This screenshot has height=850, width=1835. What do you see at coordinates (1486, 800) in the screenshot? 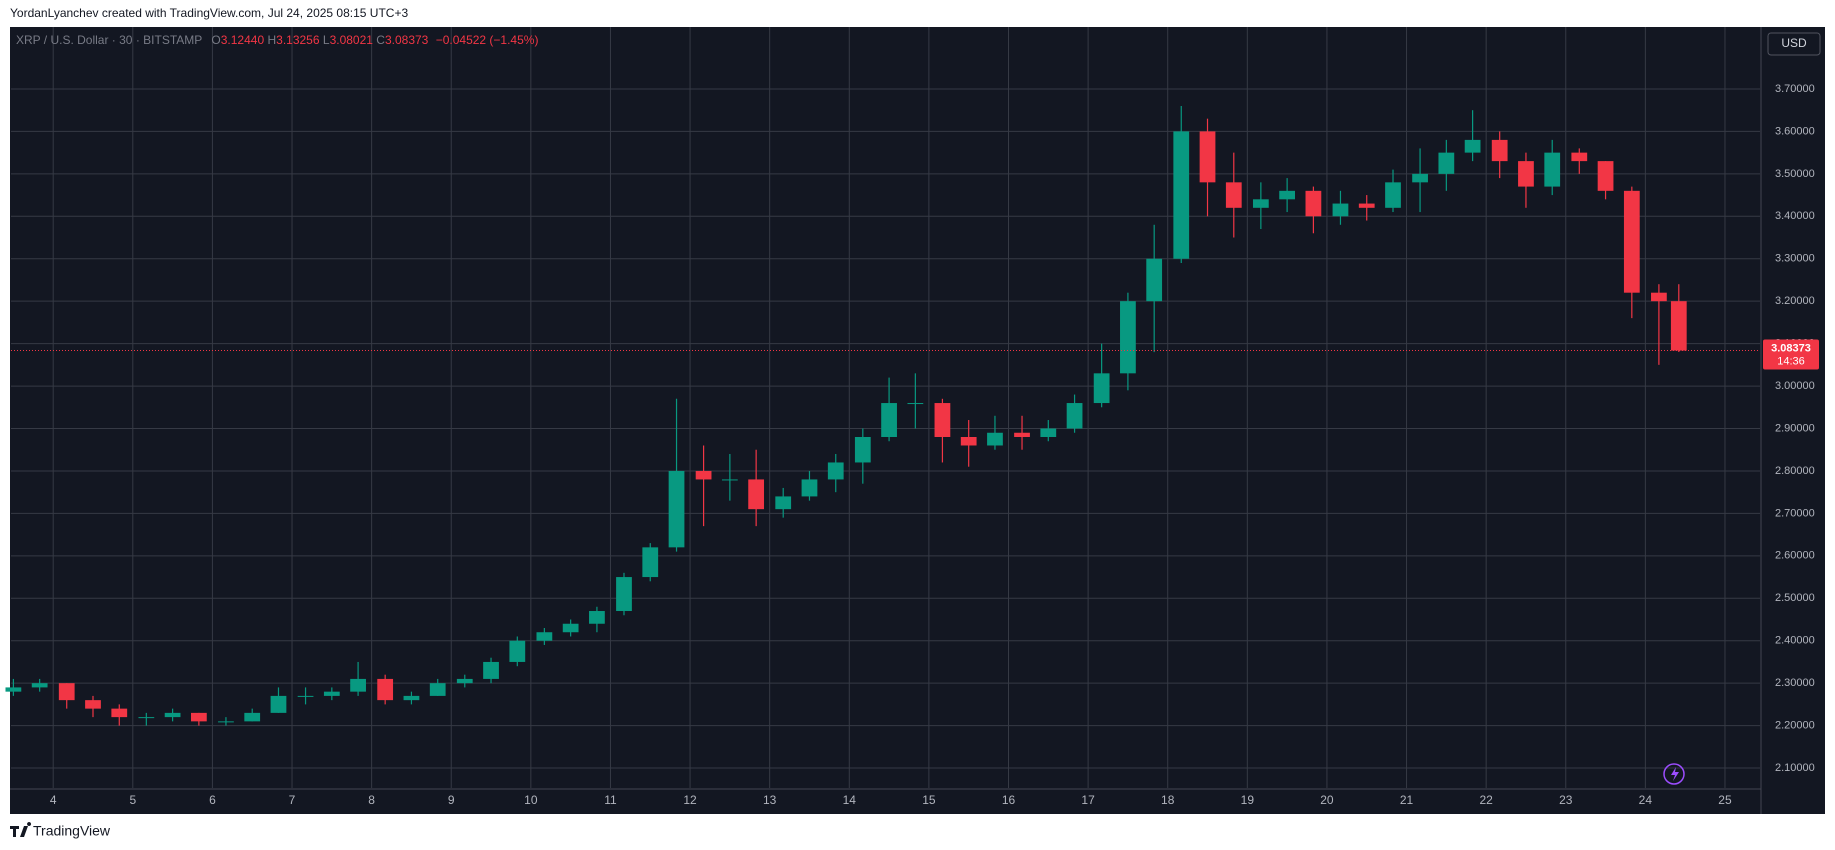
I see `x-tick-label: 22` at bounding box center [1486, 800].